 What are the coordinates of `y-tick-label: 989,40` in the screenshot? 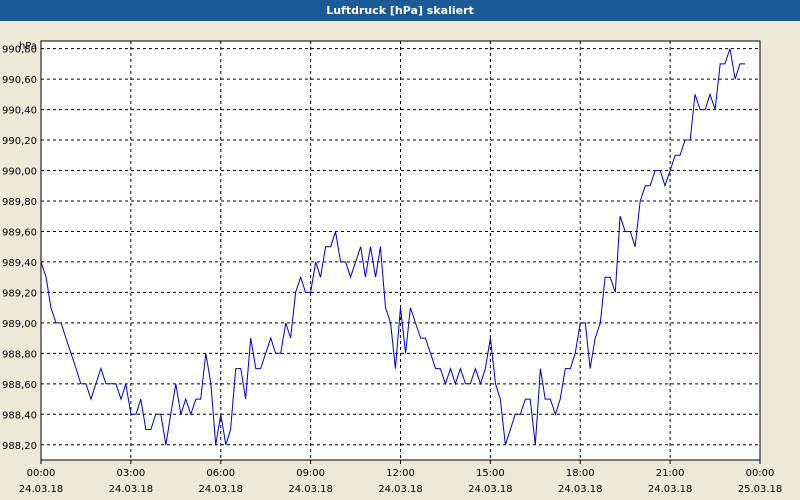 It's located at (19, 263).